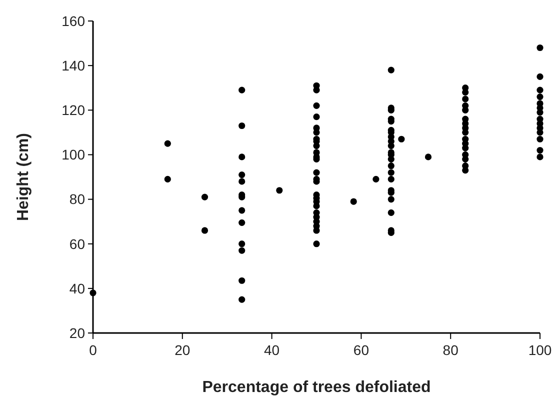 This screenshot has width=558, height=404. What do you see at coordinates (74, 154) in the screenshot?
I see `y-tick-label: 100` at bounding box center [74, 154].